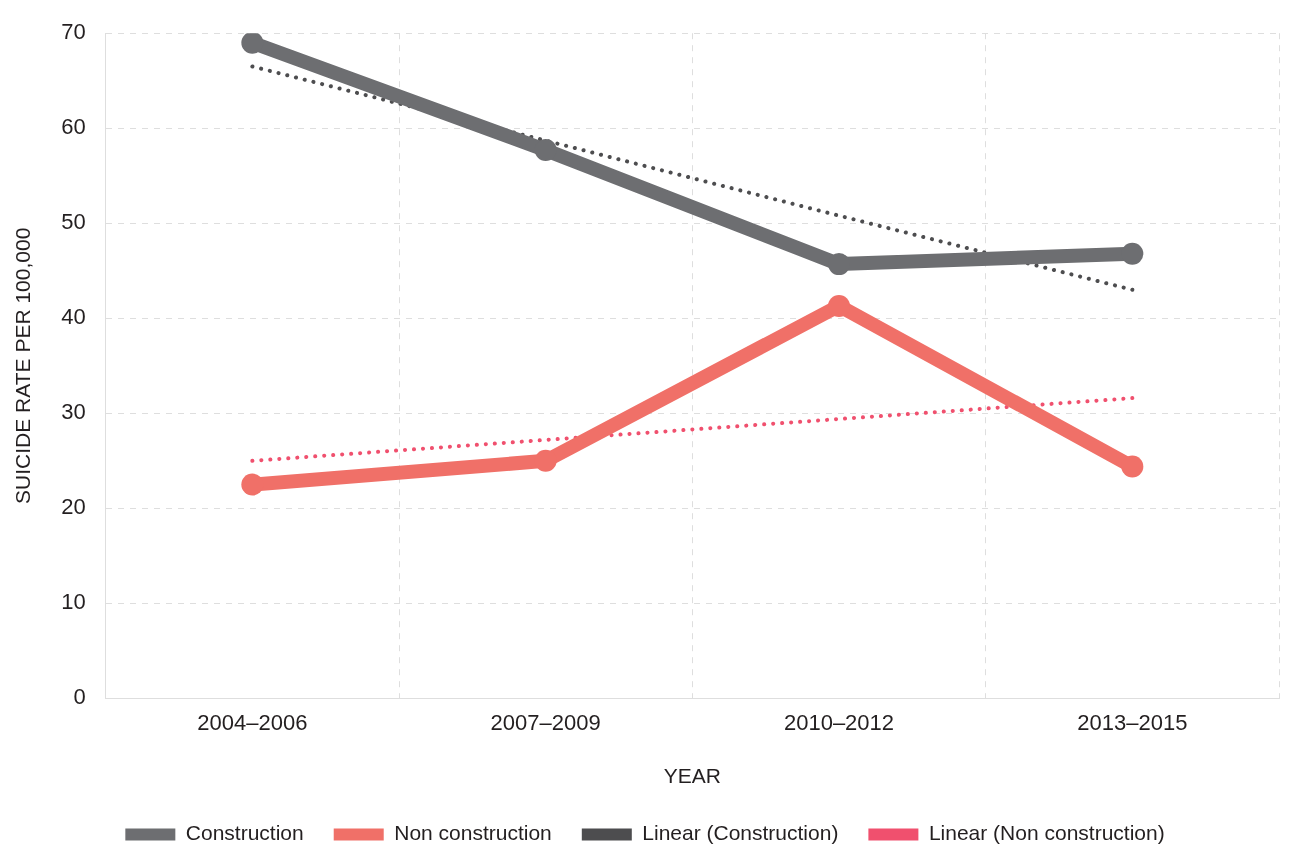 This screenshot has width=1290, height=863. What do you see at coordinates (740, 833) in the screenshot?
I see `legend-label: Linear (Construction)` at bounding box center [740, 833].